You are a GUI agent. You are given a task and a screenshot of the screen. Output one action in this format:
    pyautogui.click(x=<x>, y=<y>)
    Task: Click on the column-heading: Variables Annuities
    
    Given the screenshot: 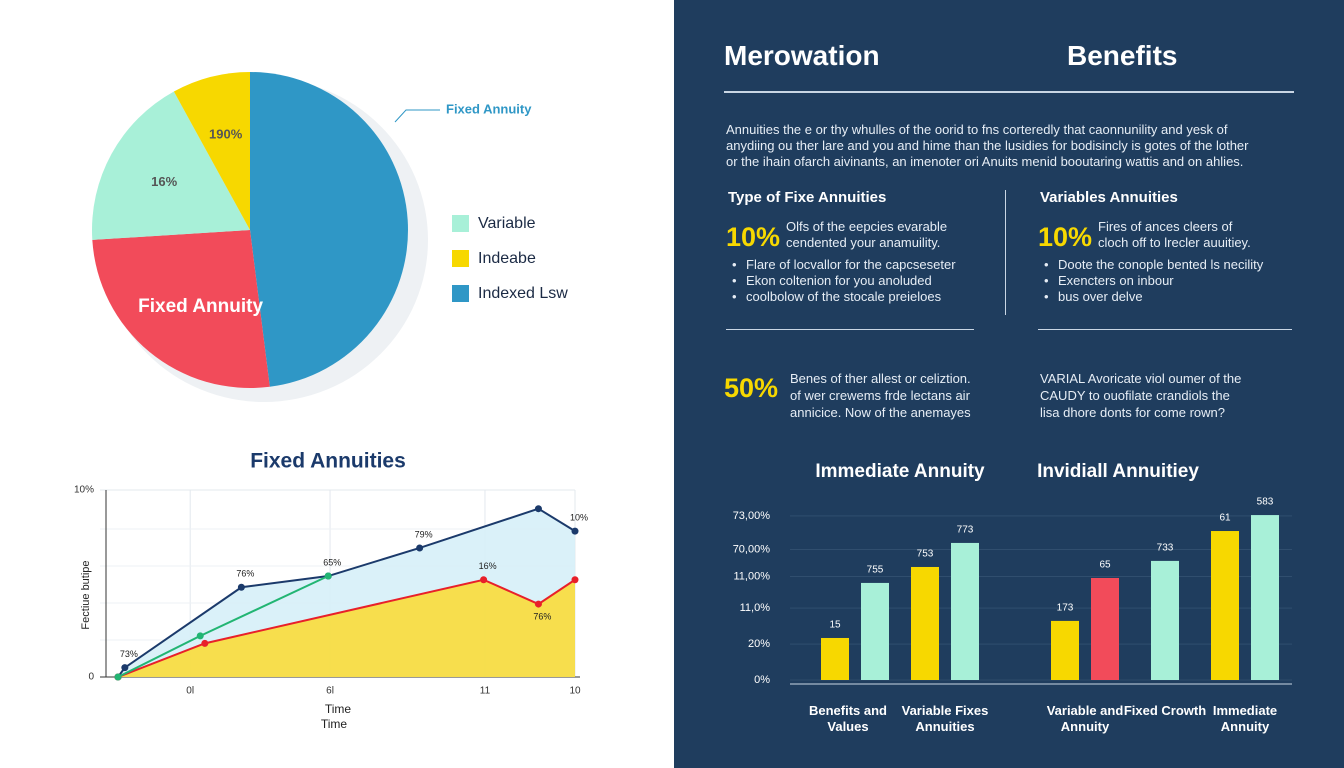 What is the action you would take?
    pyautogui.click(x=1109, y=197)
    